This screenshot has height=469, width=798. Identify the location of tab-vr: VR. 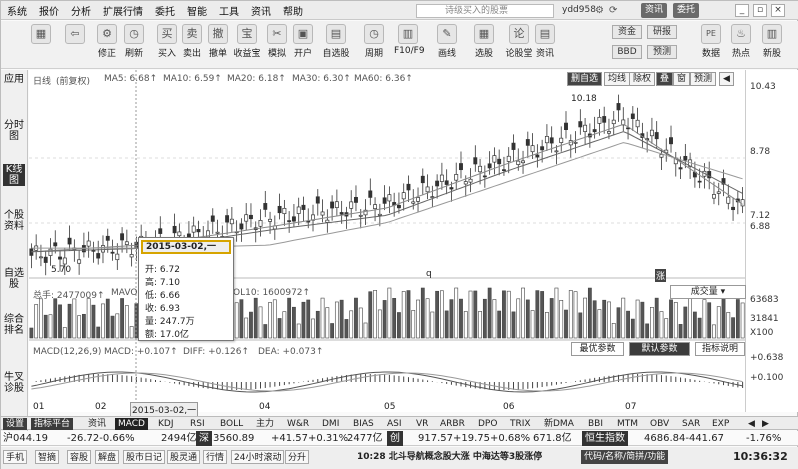
(422, 424).